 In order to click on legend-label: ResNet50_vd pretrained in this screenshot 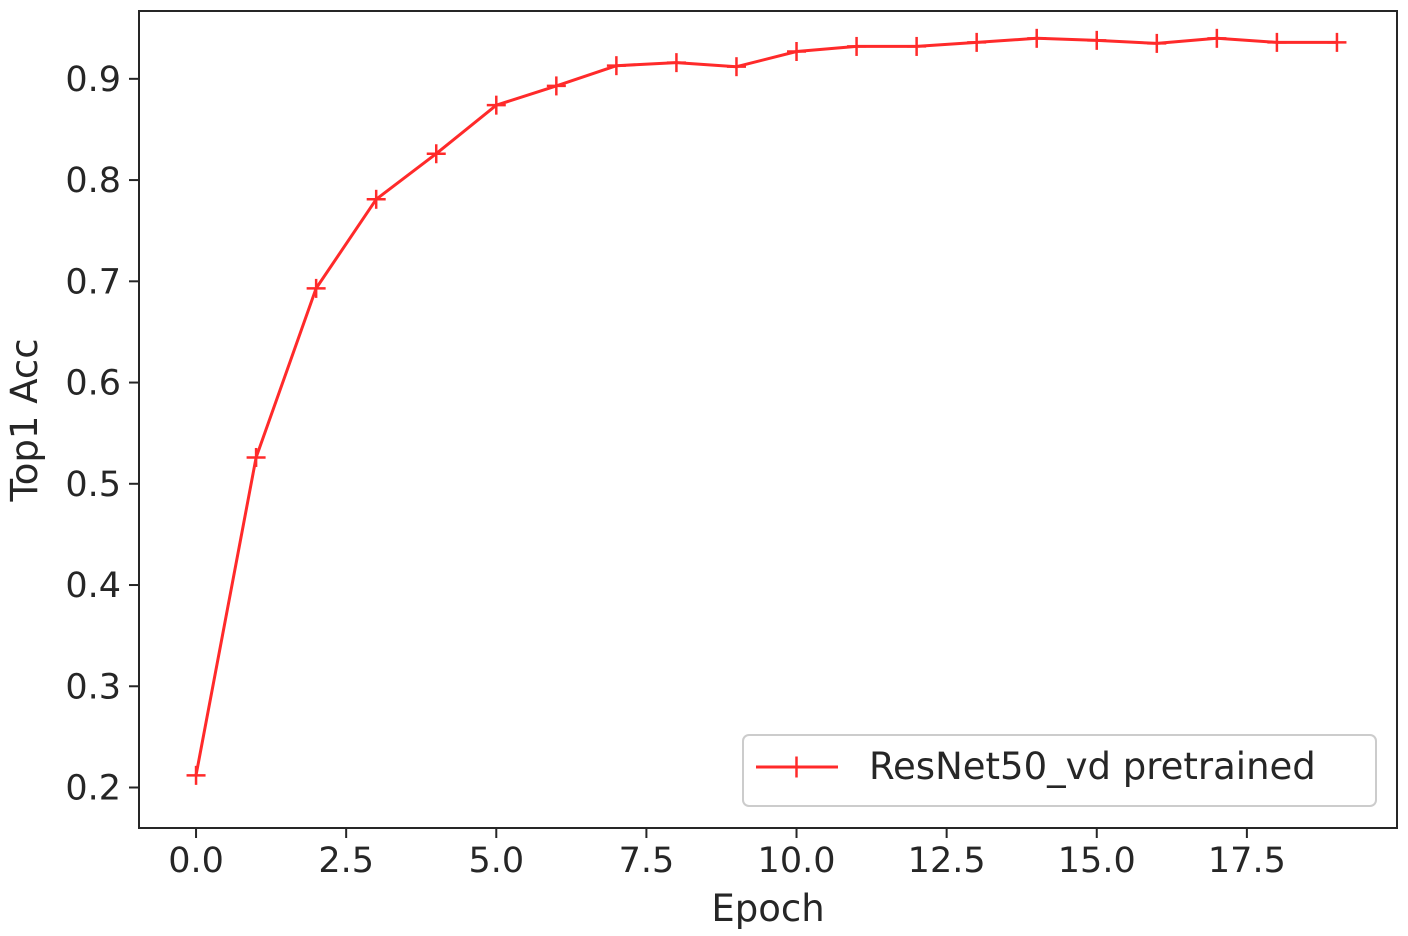, I will do `click(1092, 766)`.